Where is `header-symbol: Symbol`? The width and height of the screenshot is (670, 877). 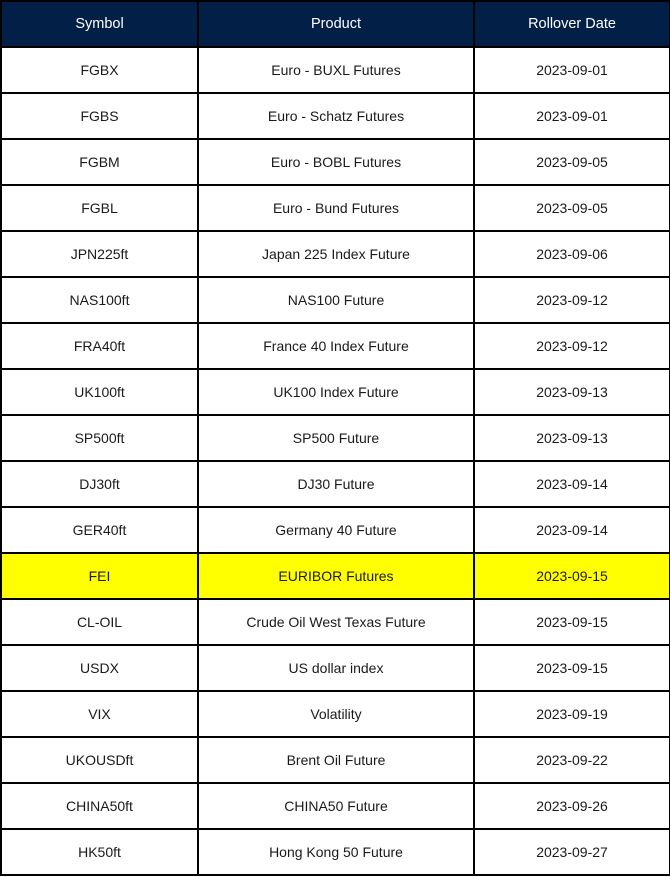
header-symbol: Symbol is located at coordinates (99, 24).